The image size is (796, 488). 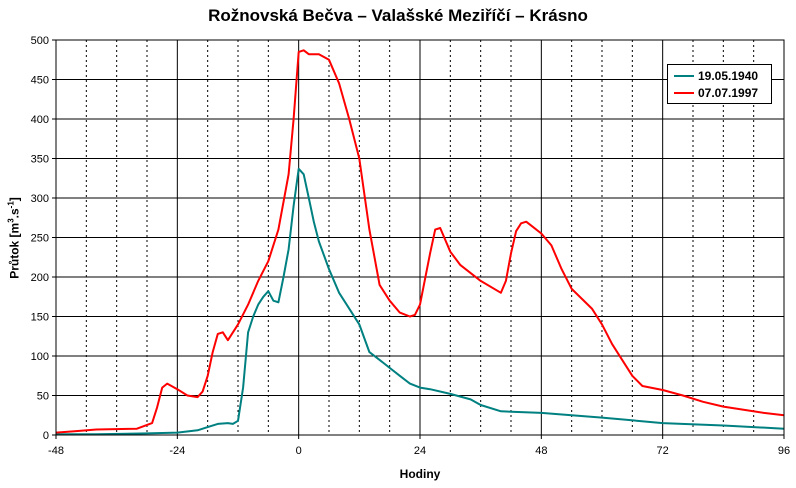 I want to click on y-tick-label: 450, so click(x=40, y=81).